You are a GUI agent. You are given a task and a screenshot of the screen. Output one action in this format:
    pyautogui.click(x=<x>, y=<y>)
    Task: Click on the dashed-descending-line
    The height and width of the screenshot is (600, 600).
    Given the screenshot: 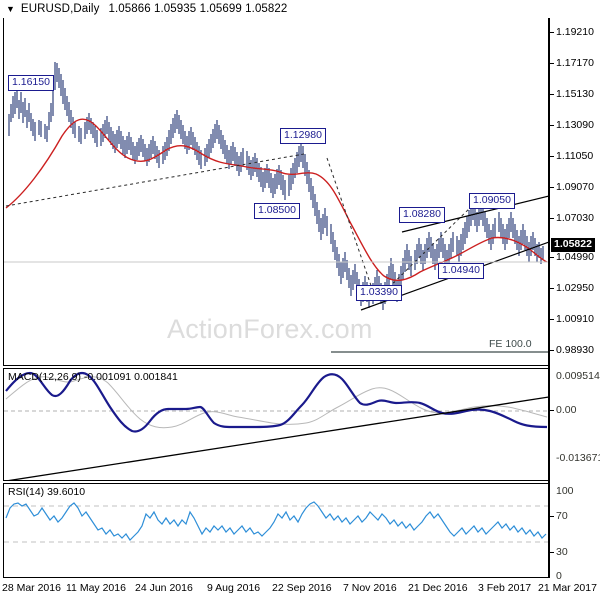 What is the action you would take?
    pyautogui.click(x=351, y=229)
    